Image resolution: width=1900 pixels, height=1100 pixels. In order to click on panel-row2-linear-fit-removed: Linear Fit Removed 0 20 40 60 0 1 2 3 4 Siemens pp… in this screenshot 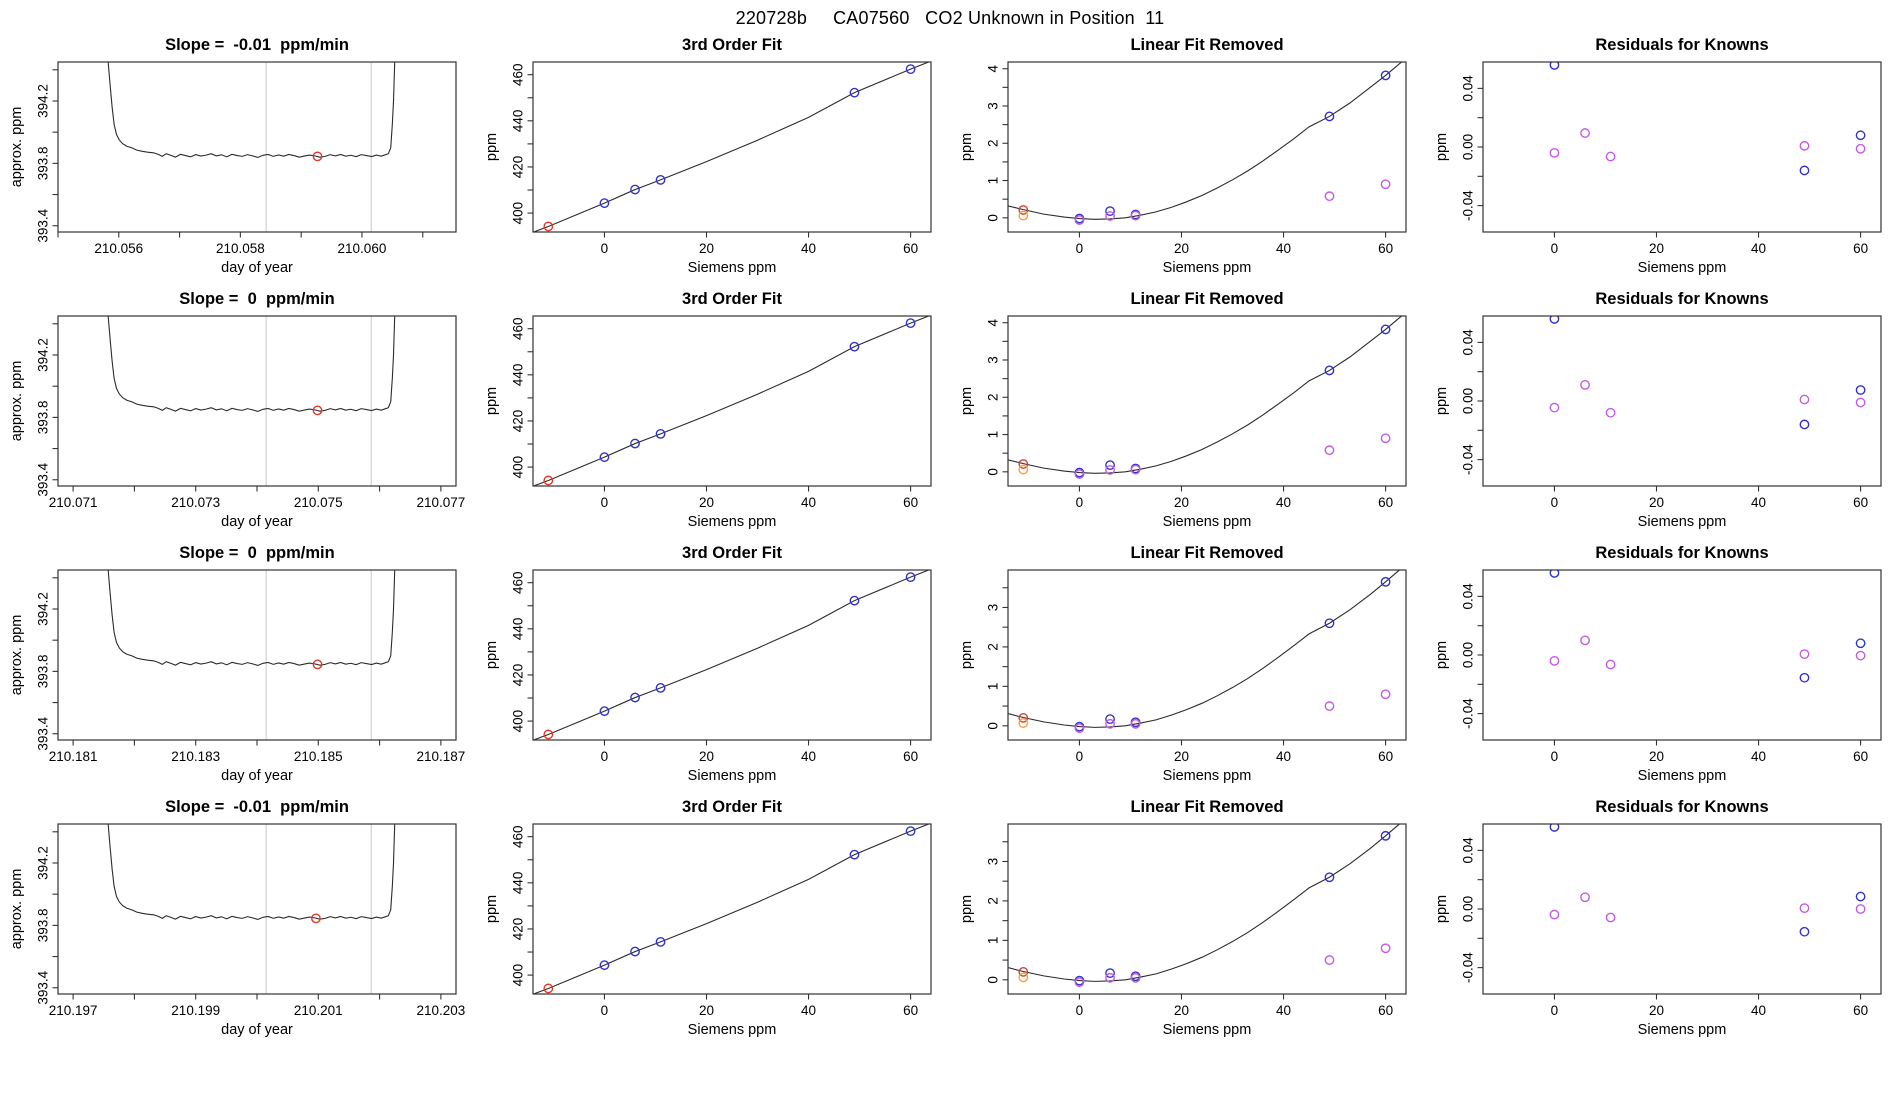, I will do `click(1187, 415)`.